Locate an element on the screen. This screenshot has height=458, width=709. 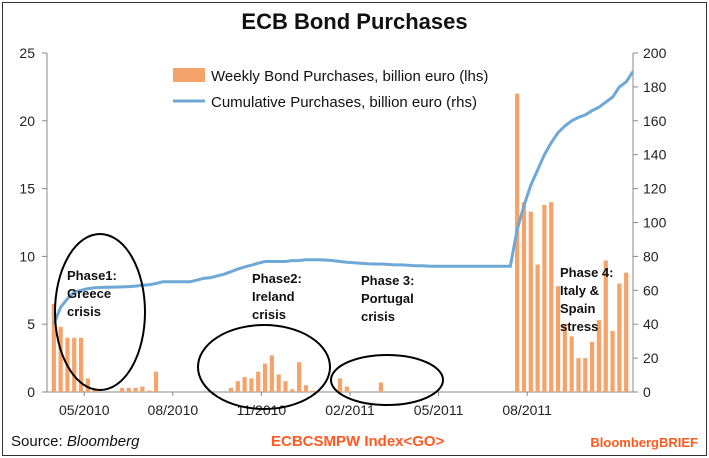
x-tick-label: 05/2010 is located at coordinates (84, 410).